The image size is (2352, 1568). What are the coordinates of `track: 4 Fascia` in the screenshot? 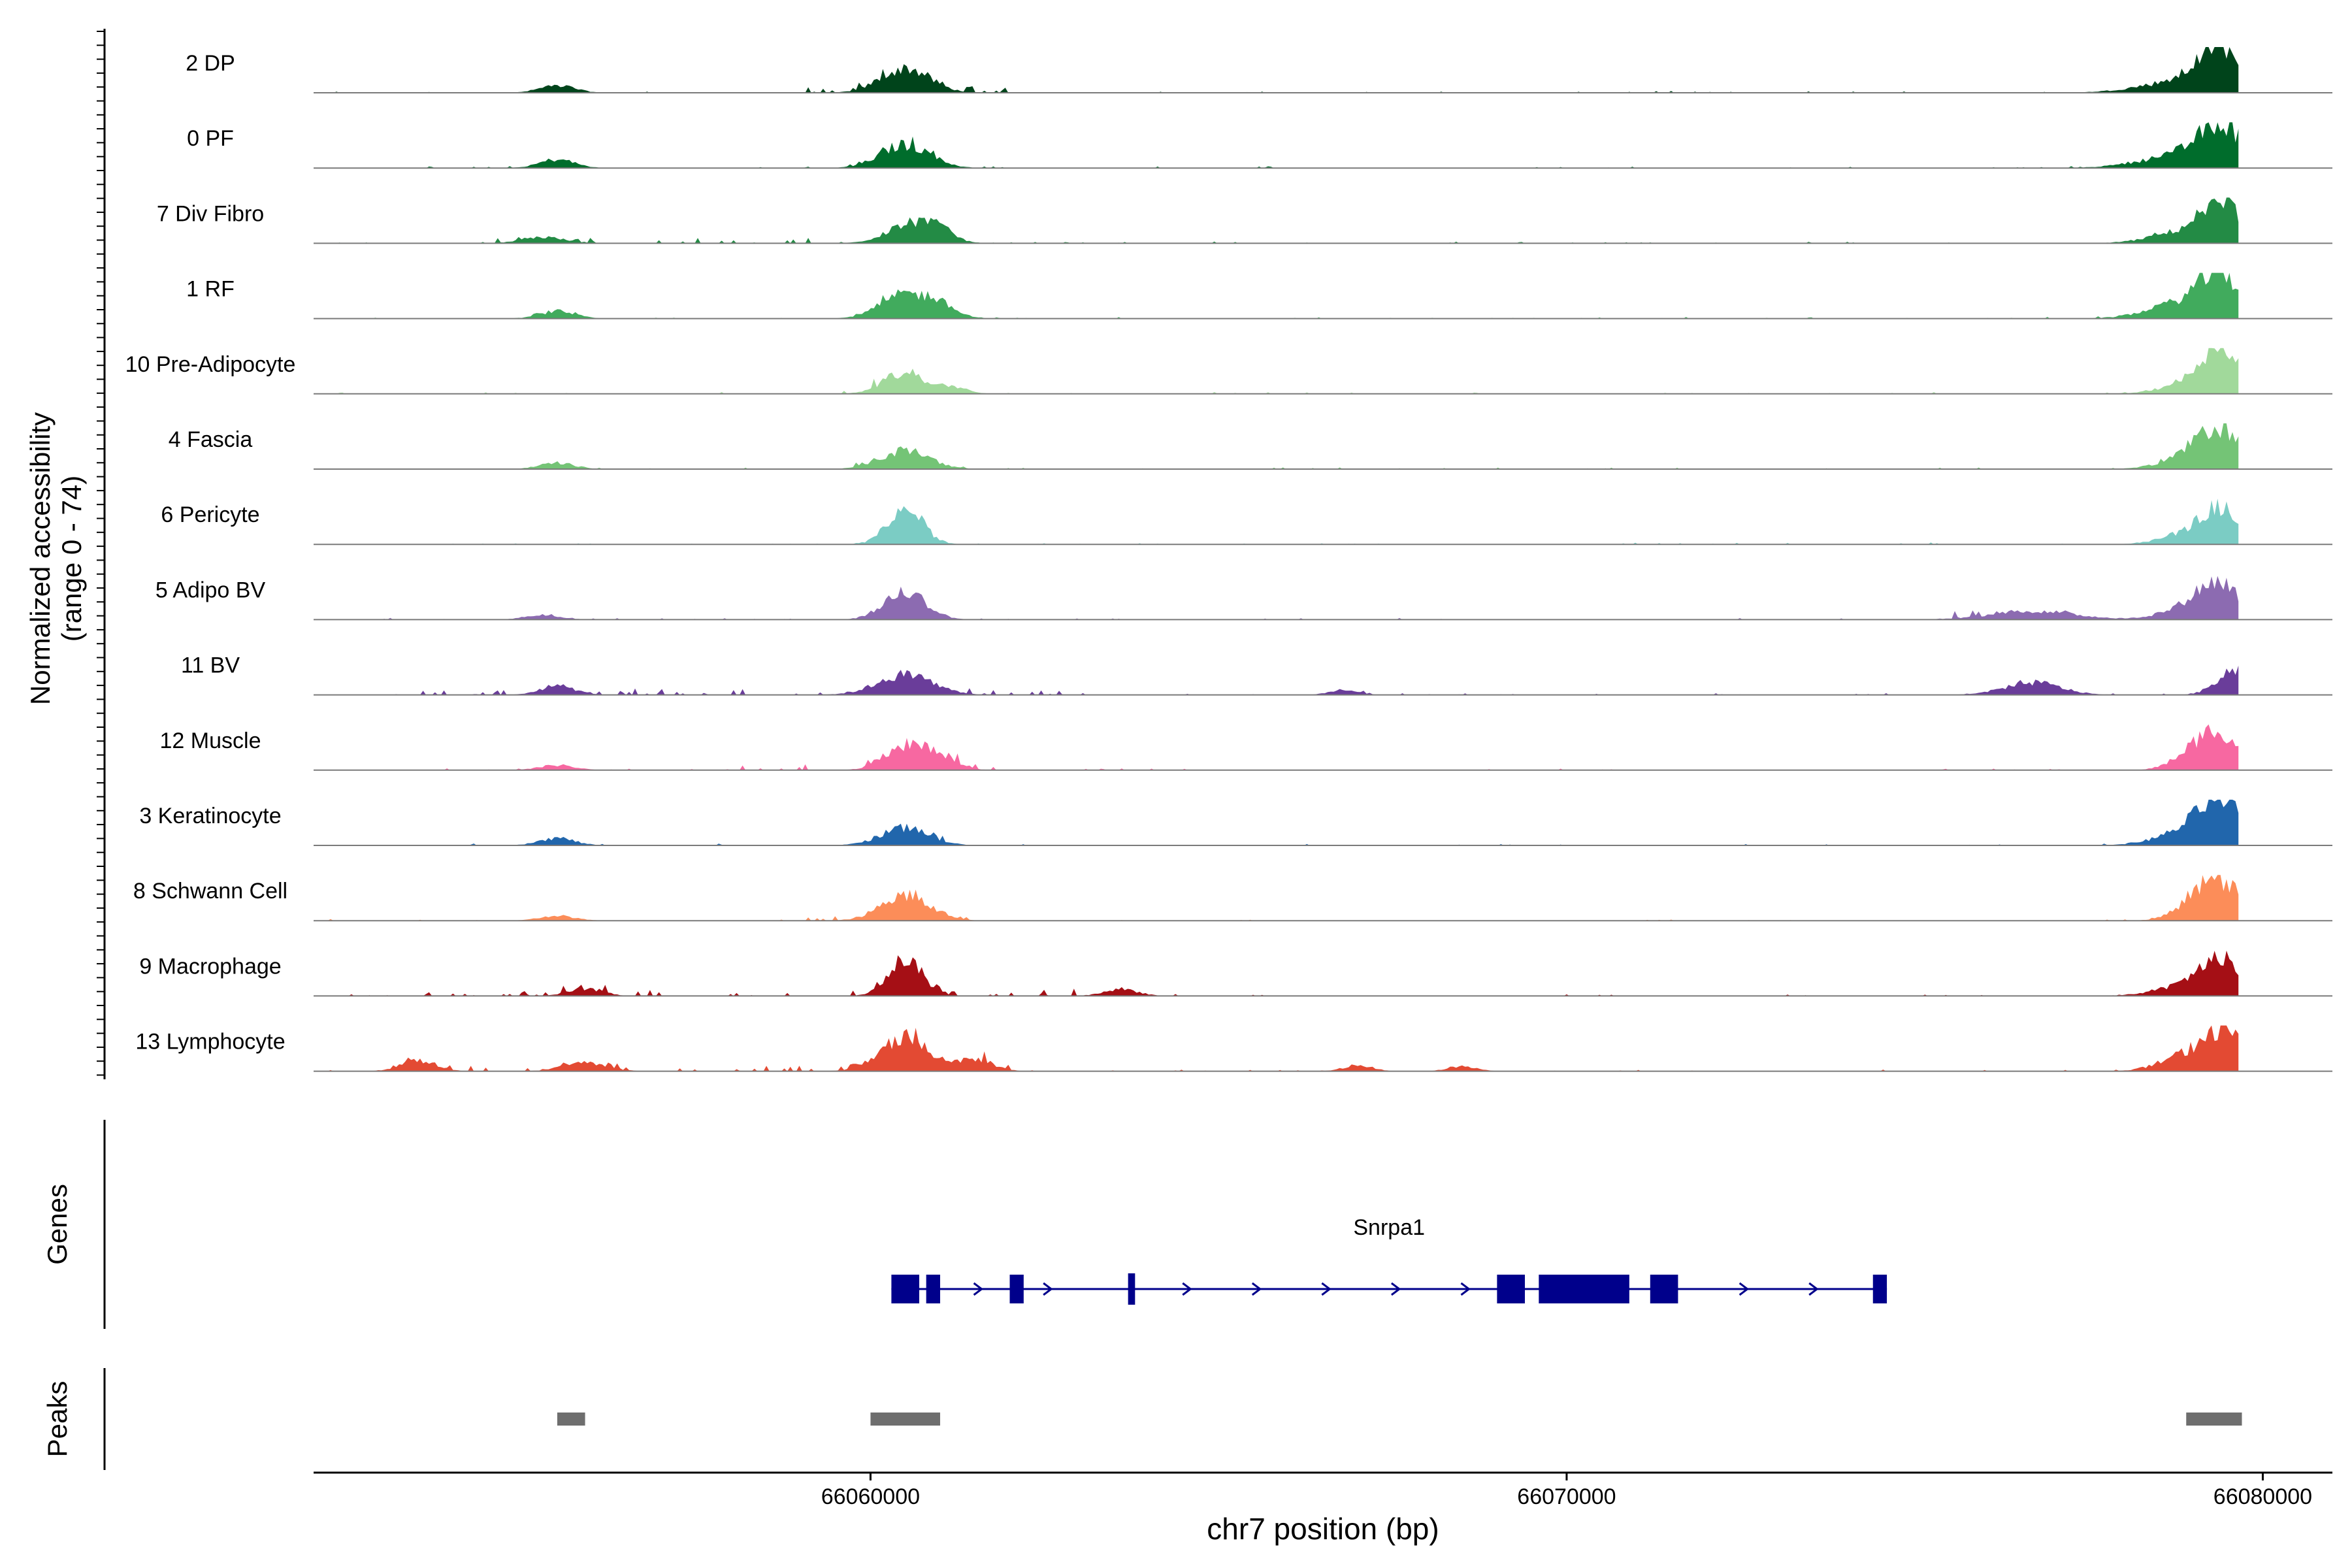 It's located at (1250, 446).